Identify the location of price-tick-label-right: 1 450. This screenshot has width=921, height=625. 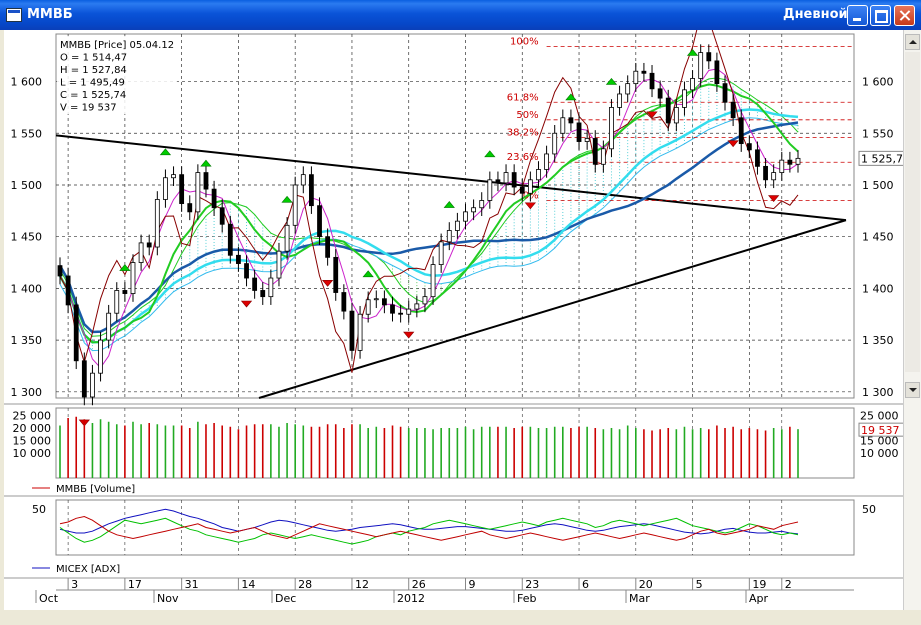
(878, 237).